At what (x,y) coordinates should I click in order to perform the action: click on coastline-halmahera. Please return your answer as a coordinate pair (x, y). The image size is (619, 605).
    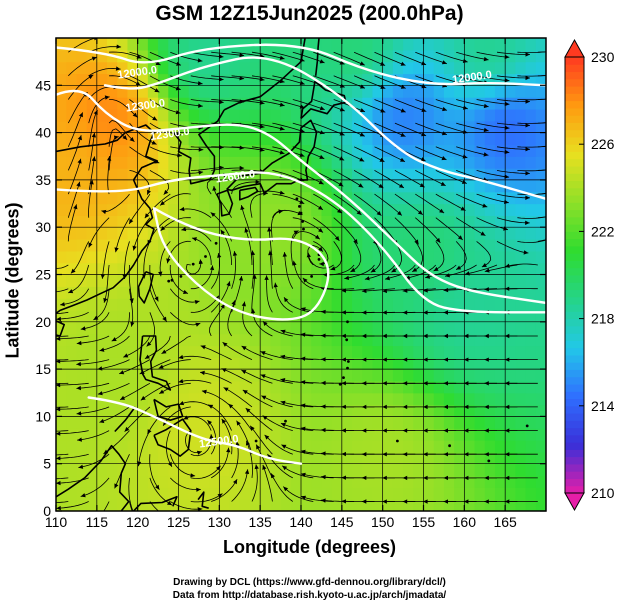
    Looking at the image, I should click on (203, 500).